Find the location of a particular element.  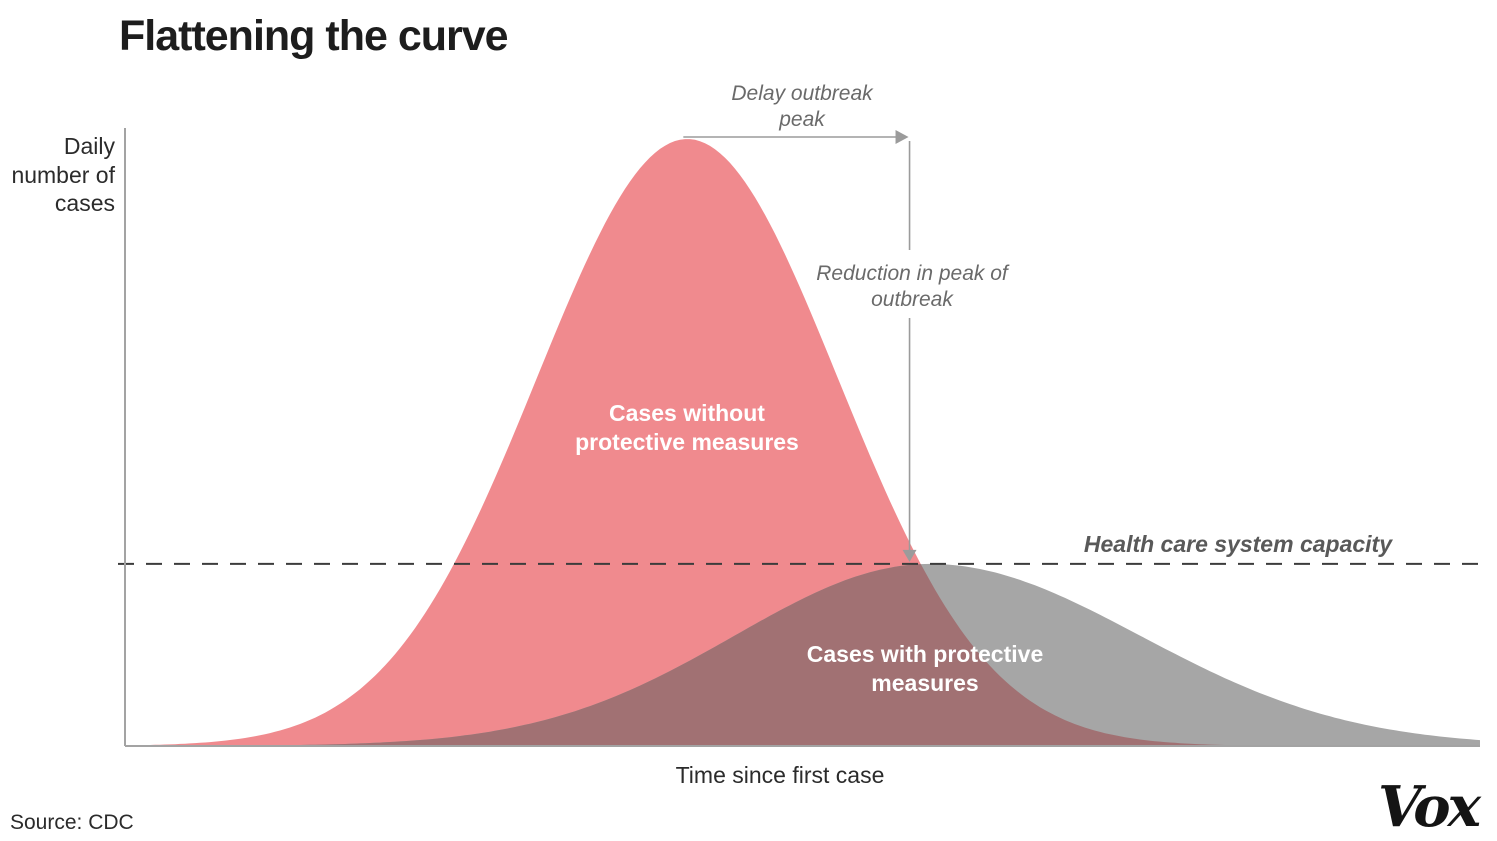

source-attribution: Source: CDC is located at coordinates (72, 822).